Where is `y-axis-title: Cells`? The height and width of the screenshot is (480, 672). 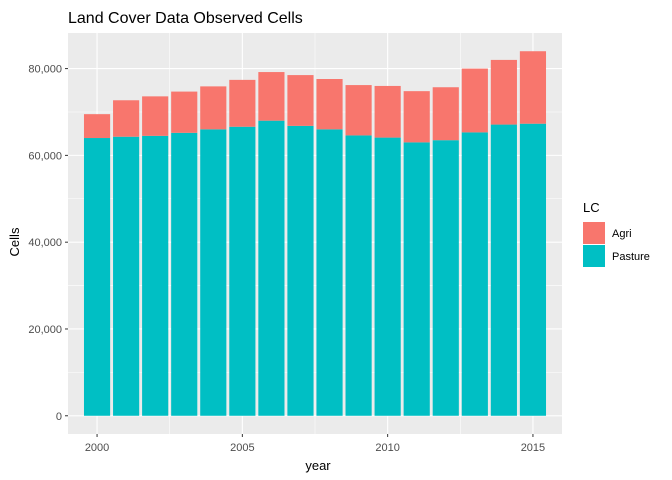
y-axis-title: Cells is located at coordinates (14, 241).